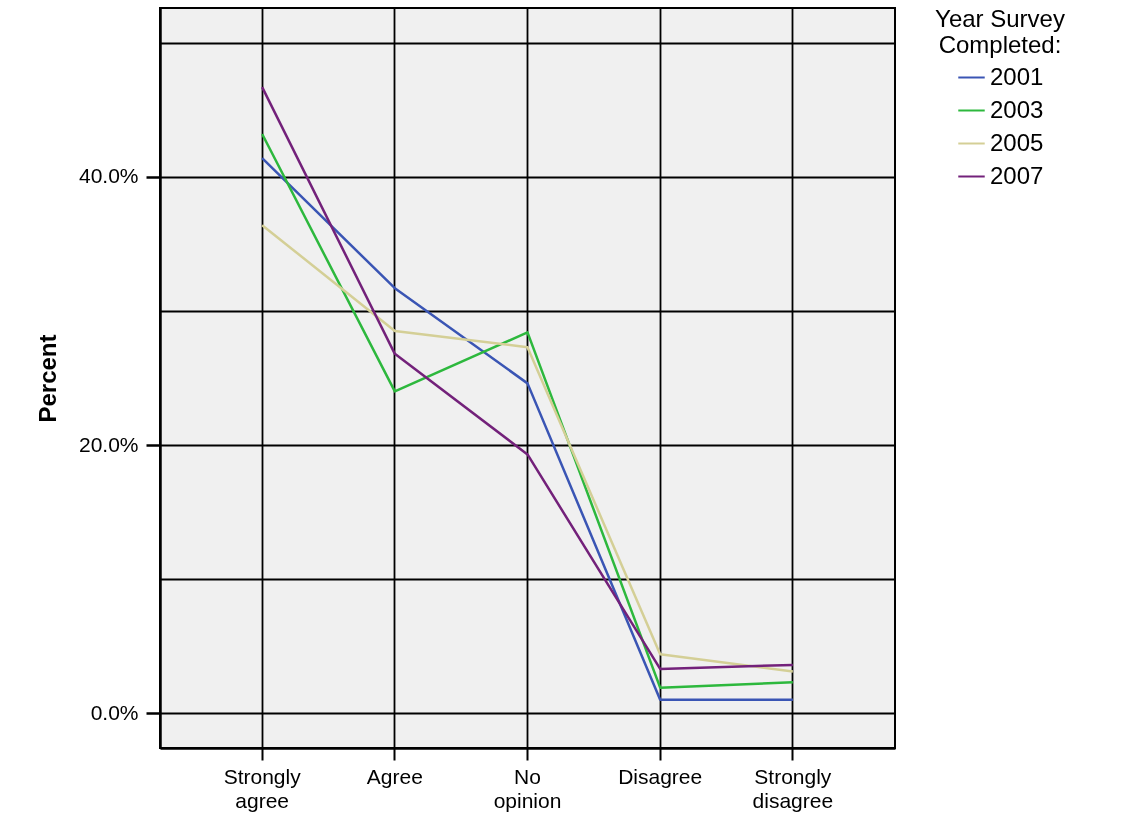 The image size is (1141, 836). What do you see at coordinates (394, 776) in the screenshot?
I see `x-tick-label: Agree` at bounding box center [394, 776].